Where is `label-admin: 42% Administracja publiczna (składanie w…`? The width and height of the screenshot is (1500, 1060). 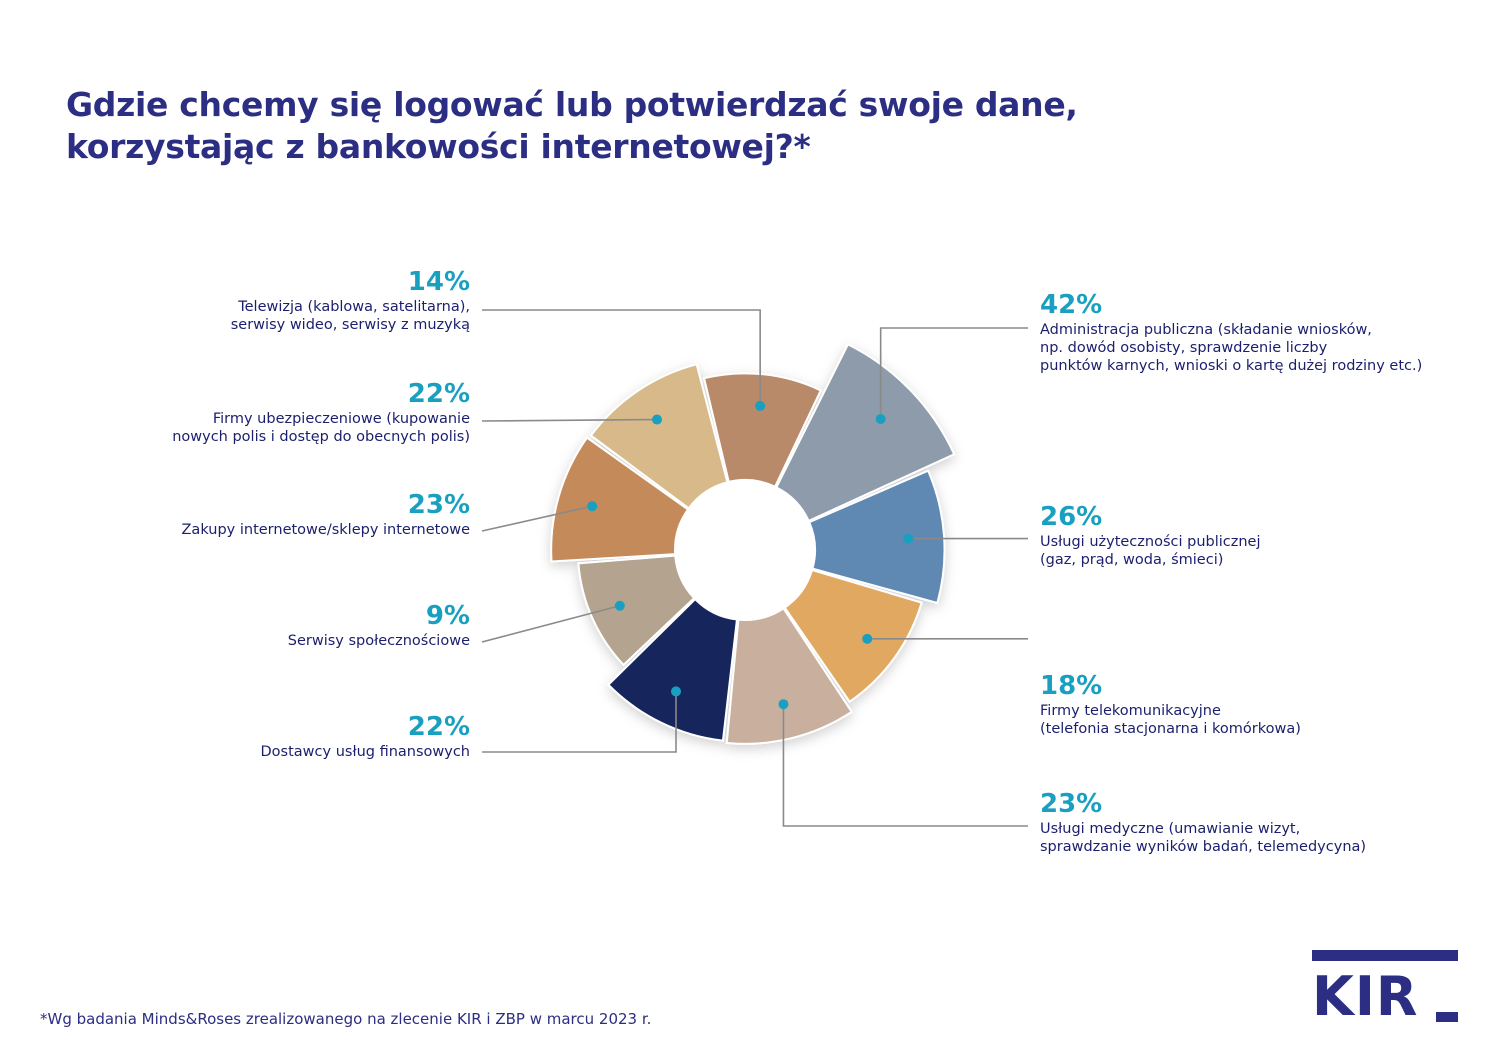 label-admin: 42% Administracja publiczna (składanie w… is located at coordinates (1260, 333).